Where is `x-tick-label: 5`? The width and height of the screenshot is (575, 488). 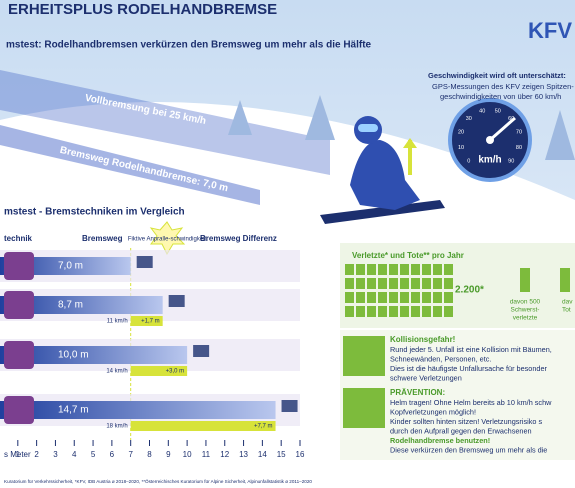 x-tick-label: 5 is located at coordinates (93, 454).